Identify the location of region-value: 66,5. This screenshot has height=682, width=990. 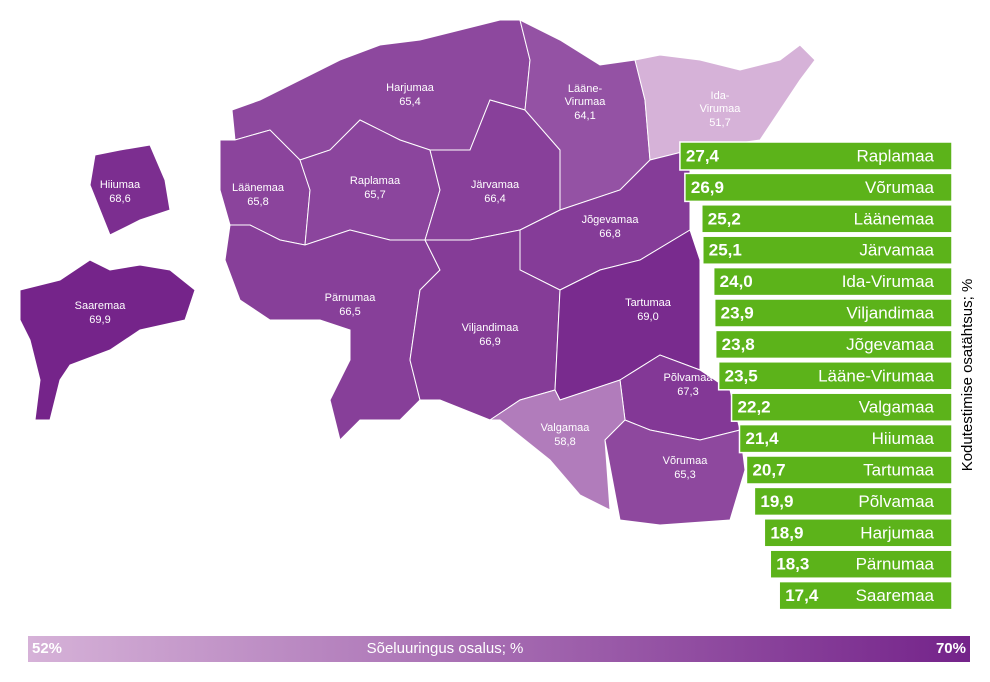
(349, 312).